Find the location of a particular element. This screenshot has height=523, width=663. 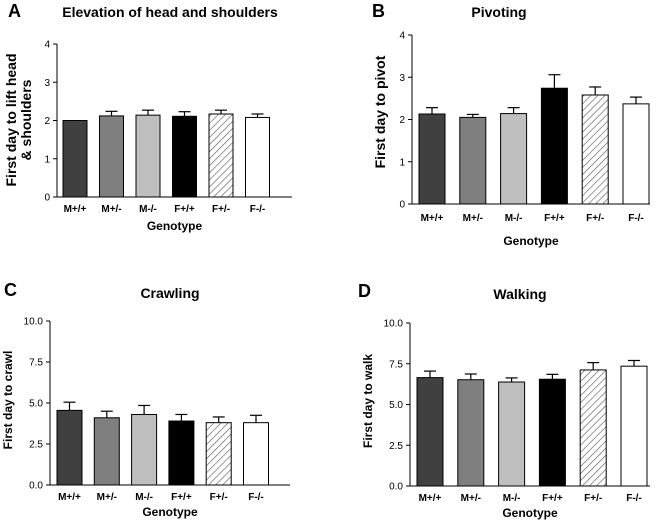

y-axis-label: First day to crawl is located at coordinates (8, 400).